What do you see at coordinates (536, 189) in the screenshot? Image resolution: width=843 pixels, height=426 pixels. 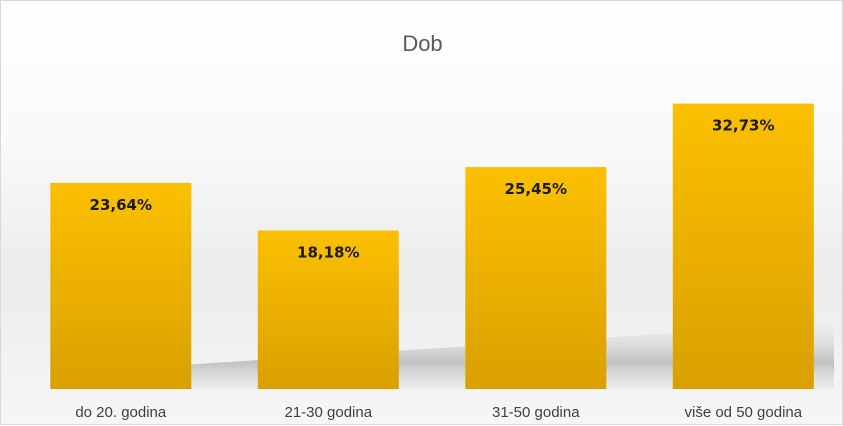 I see `data-label-3: 25,45%` at bounding box center [536, 189].